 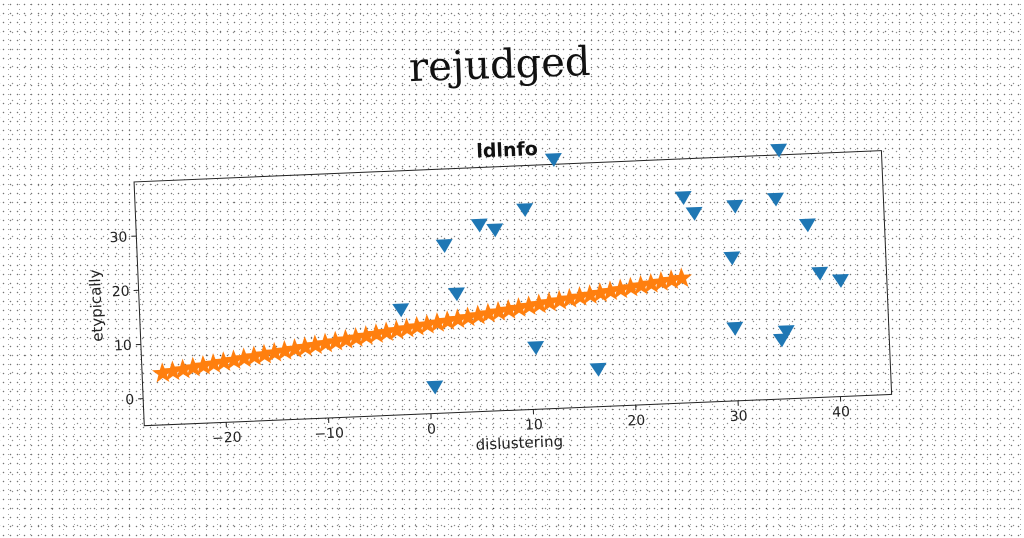 I want to click on chart-title: ldlnfo, so click(x=507, y=150).